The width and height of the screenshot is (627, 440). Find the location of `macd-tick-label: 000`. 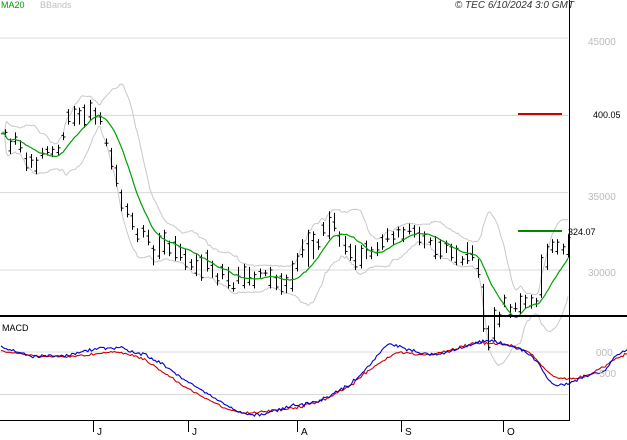

macd-tick-label: 000 is located at coordinates (604, 353).